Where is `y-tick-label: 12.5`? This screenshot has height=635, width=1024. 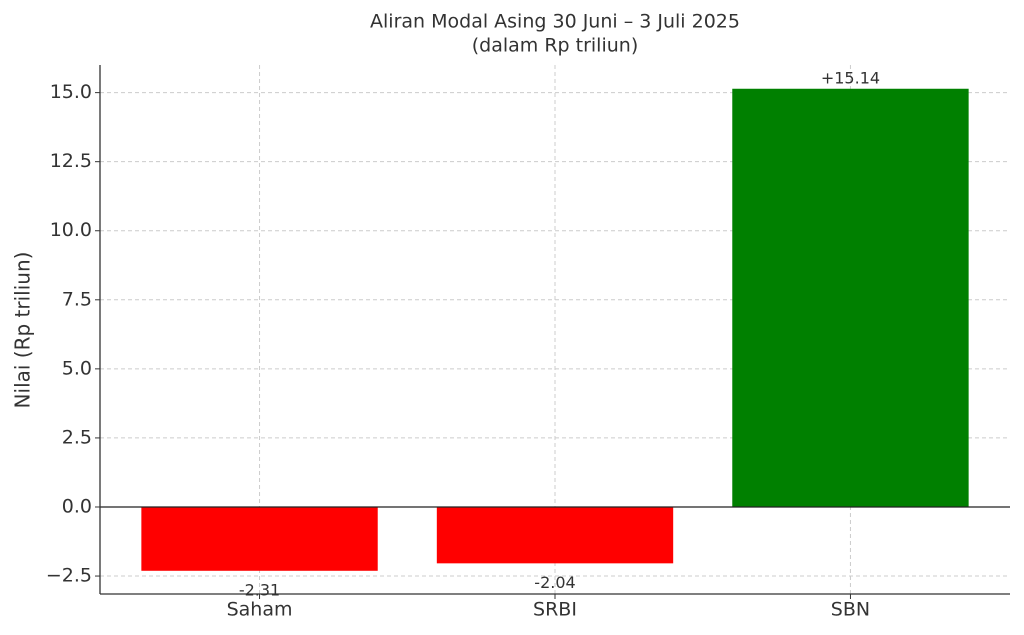 y-tick-label: 12.5 is located at coordinates (71, 161).